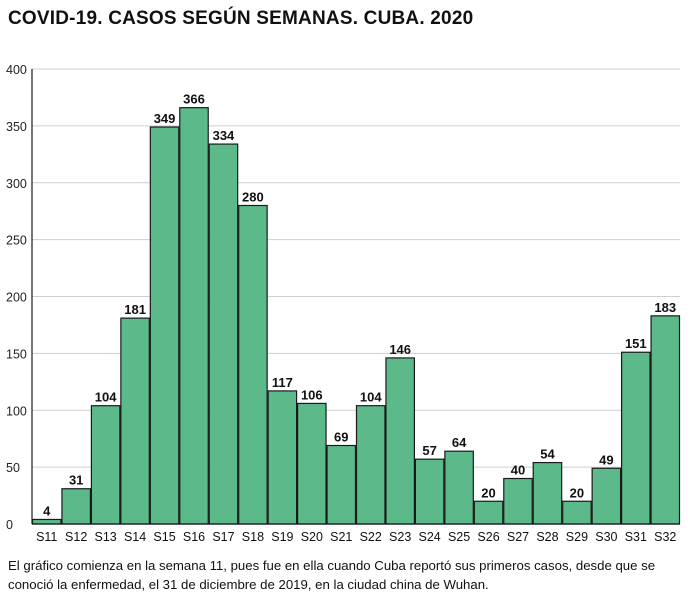 The width and height of the screenshot is (700, 606). Describe the element at coordinates (665, 307) in the screenshot. I see `data-label: 183` at that location.